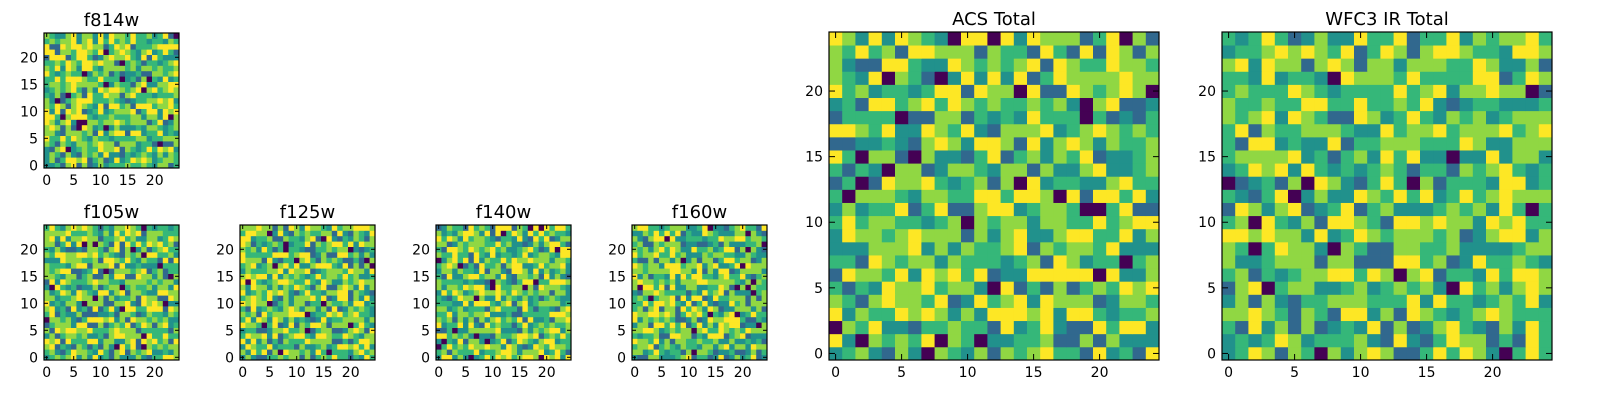 The image size is (1600, 400). What do you see at coordinates (29, 85) in the screenshot?
I see `tick-label: 15` at bounding box center [29, 85].